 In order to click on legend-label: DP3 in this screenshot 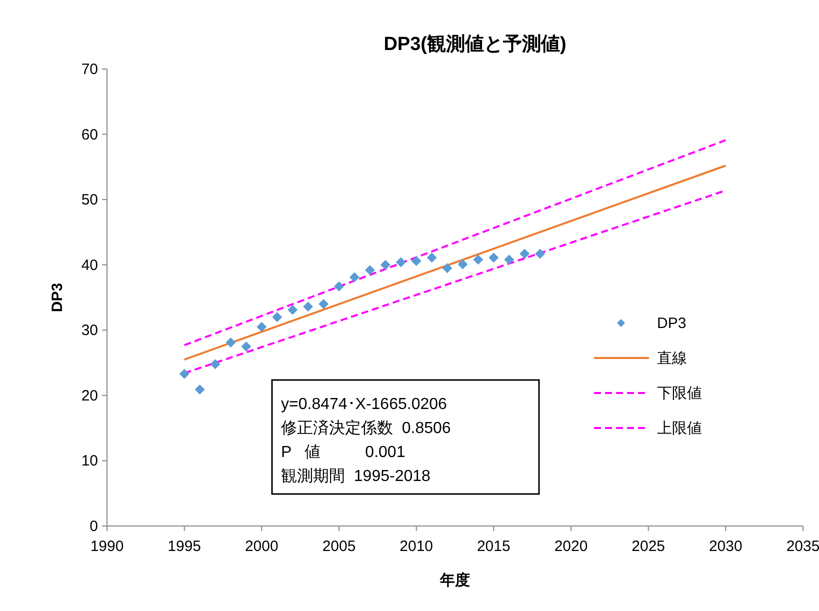, I will do `click(671, 323)`.